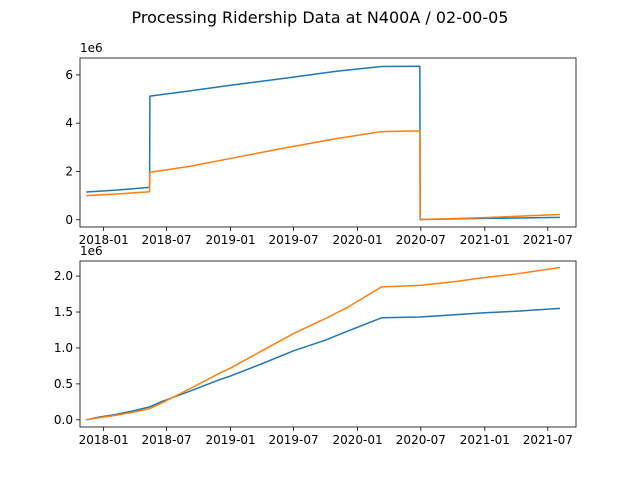 The height and width of the screenshot is (480, 640). Describe the element at coordinates (63, 348) in the screenshot. I see `y-tick-label: 1.0` at that location.